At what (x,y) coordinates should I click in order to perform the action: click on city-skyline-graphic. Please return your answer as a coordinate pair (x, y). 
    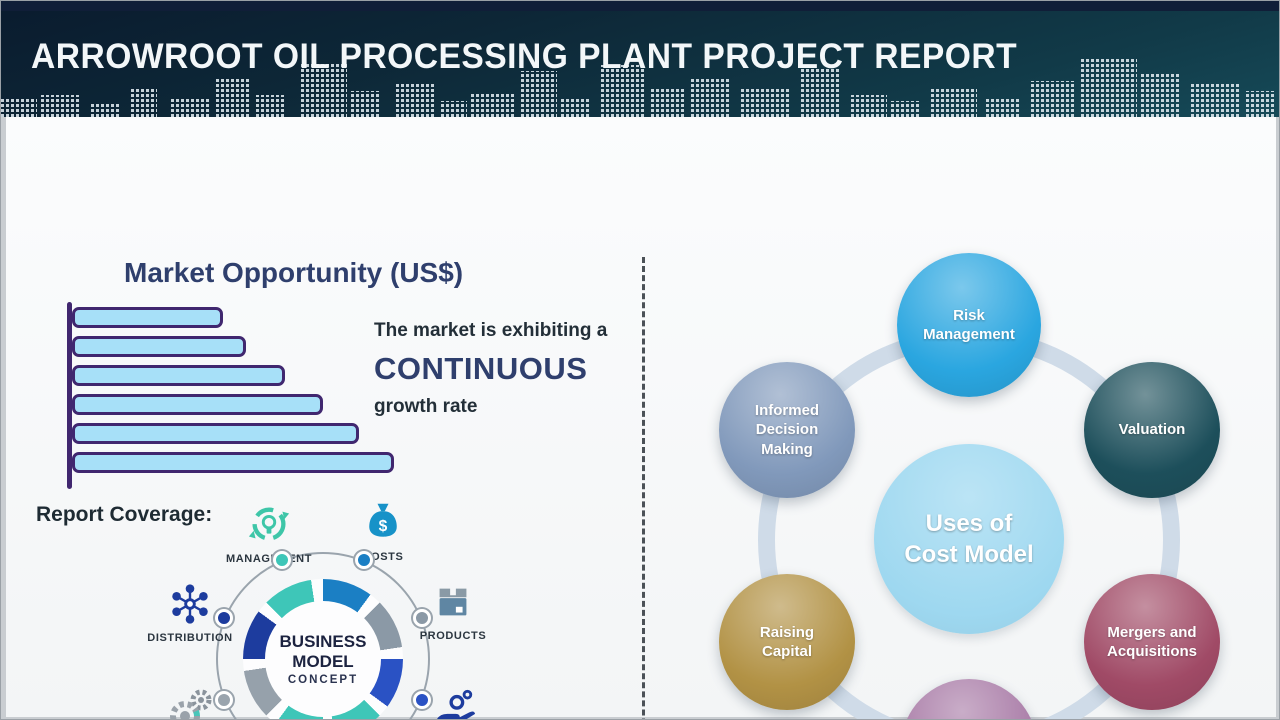
    Looking at the image, I should click on (638, 88).